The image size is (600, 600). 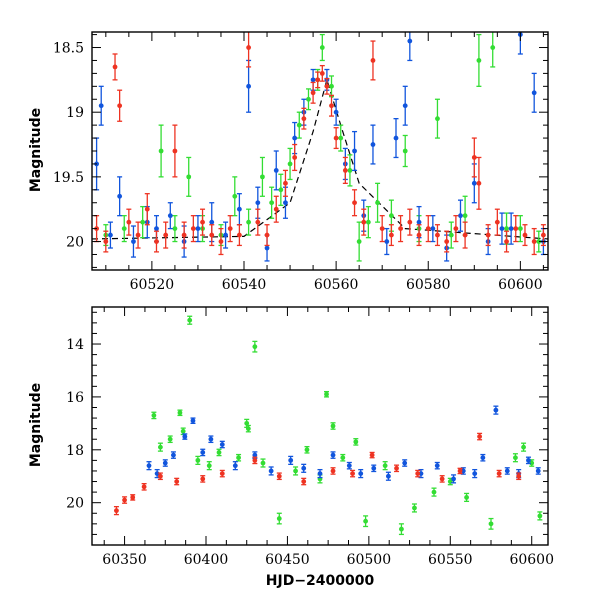 I want to click on bottom-series-red, so click(x=317, y=474).